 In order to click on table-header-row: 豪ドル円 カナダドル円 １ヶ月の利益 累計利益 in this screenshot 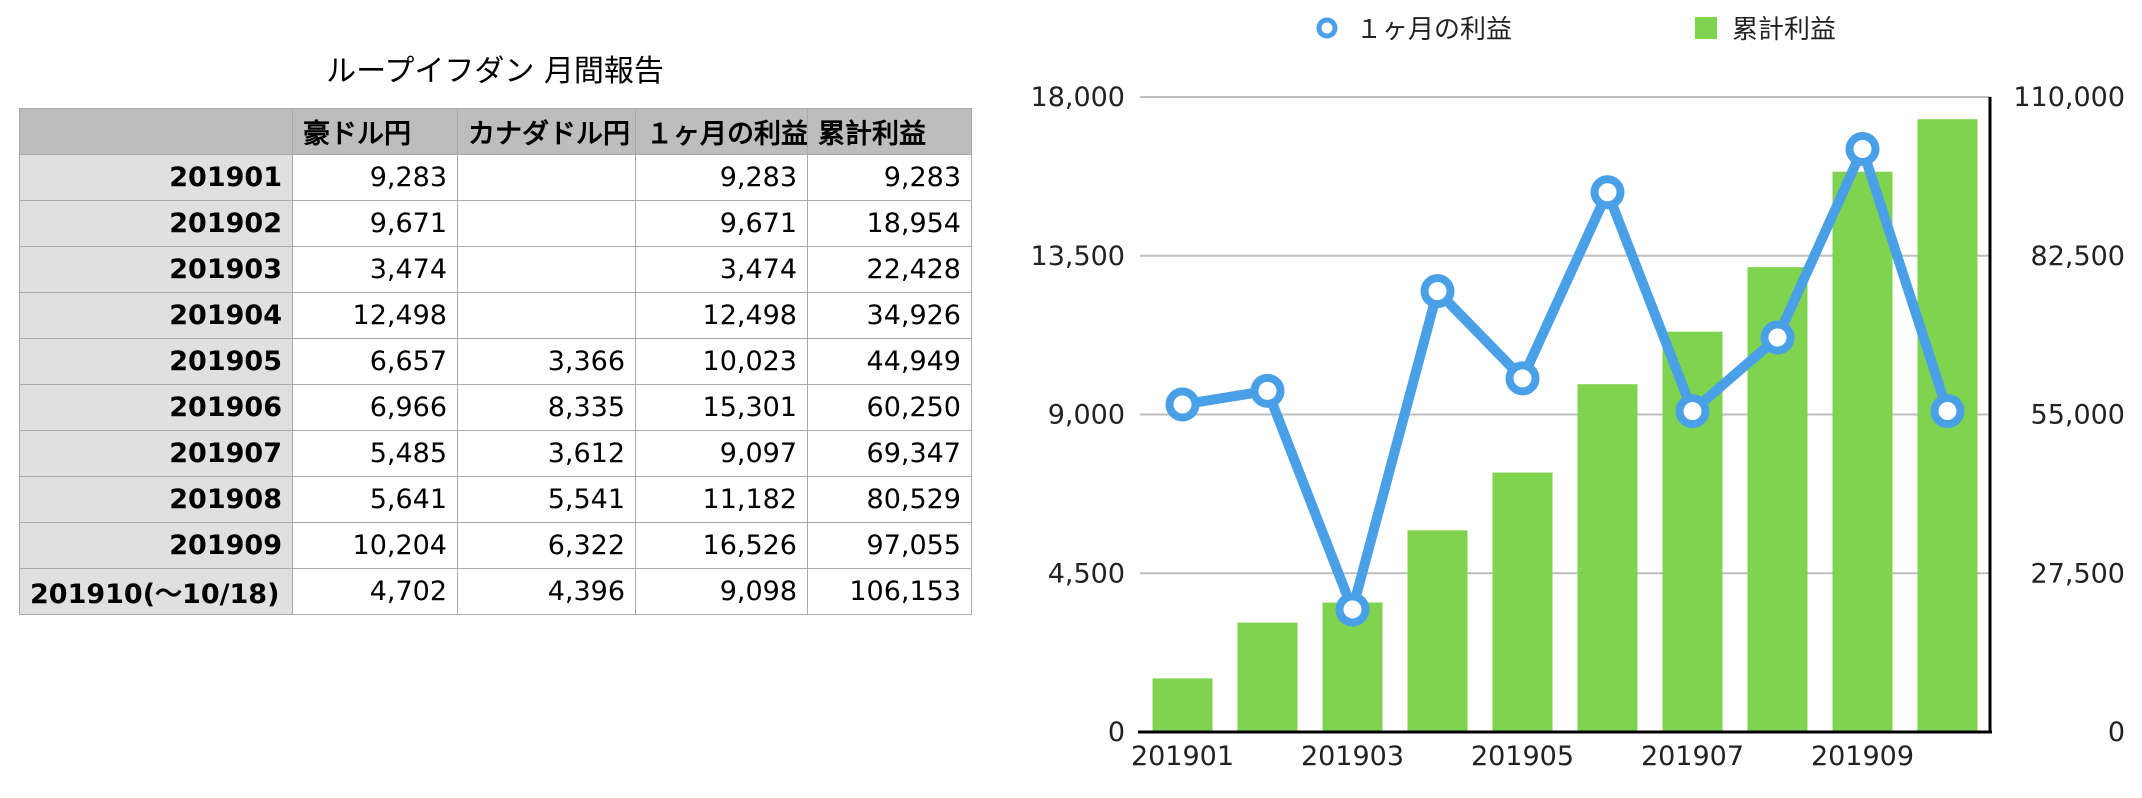, I will do `click(495, 131)`.